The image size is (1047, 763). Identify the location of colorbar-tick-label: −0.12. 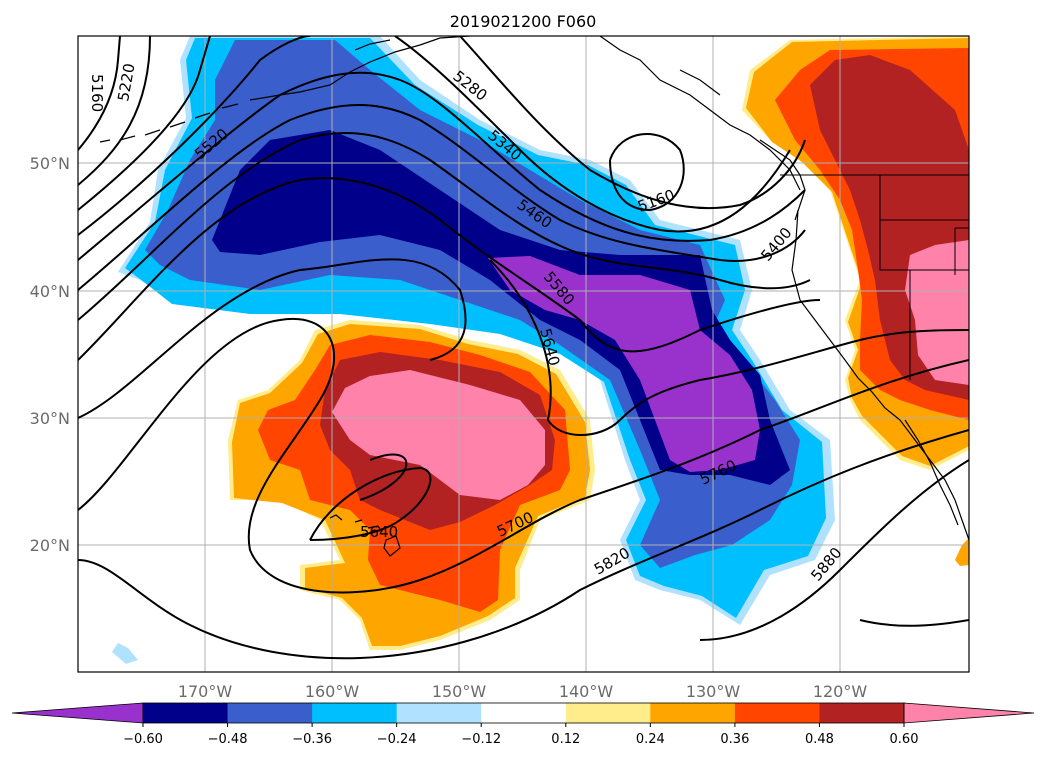
(481, 739).